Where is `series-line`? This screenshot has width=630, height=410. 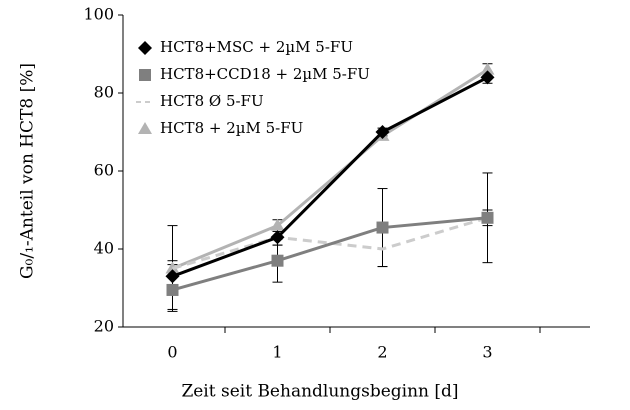
series-line is located at coordinates (330, 254).